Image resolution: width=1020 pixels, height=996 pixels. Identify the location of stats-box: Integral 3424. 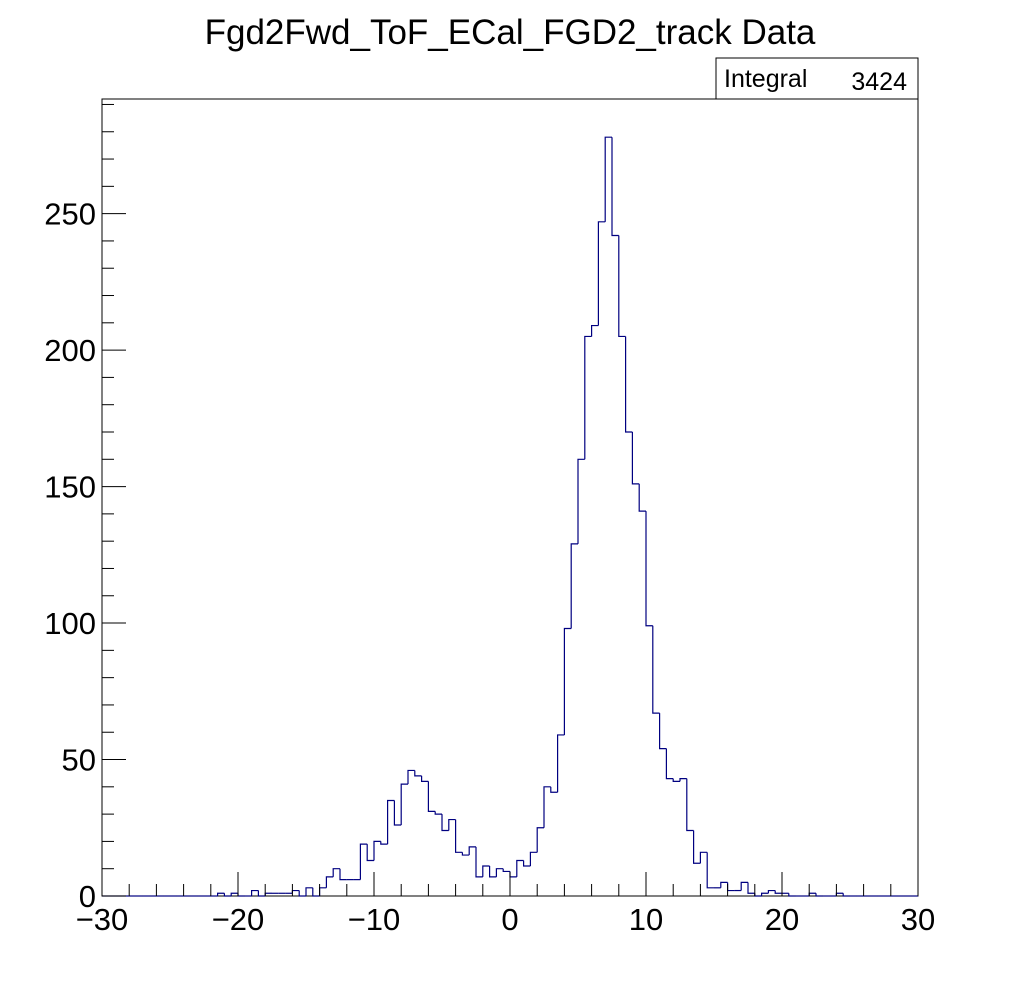
(817, 78).